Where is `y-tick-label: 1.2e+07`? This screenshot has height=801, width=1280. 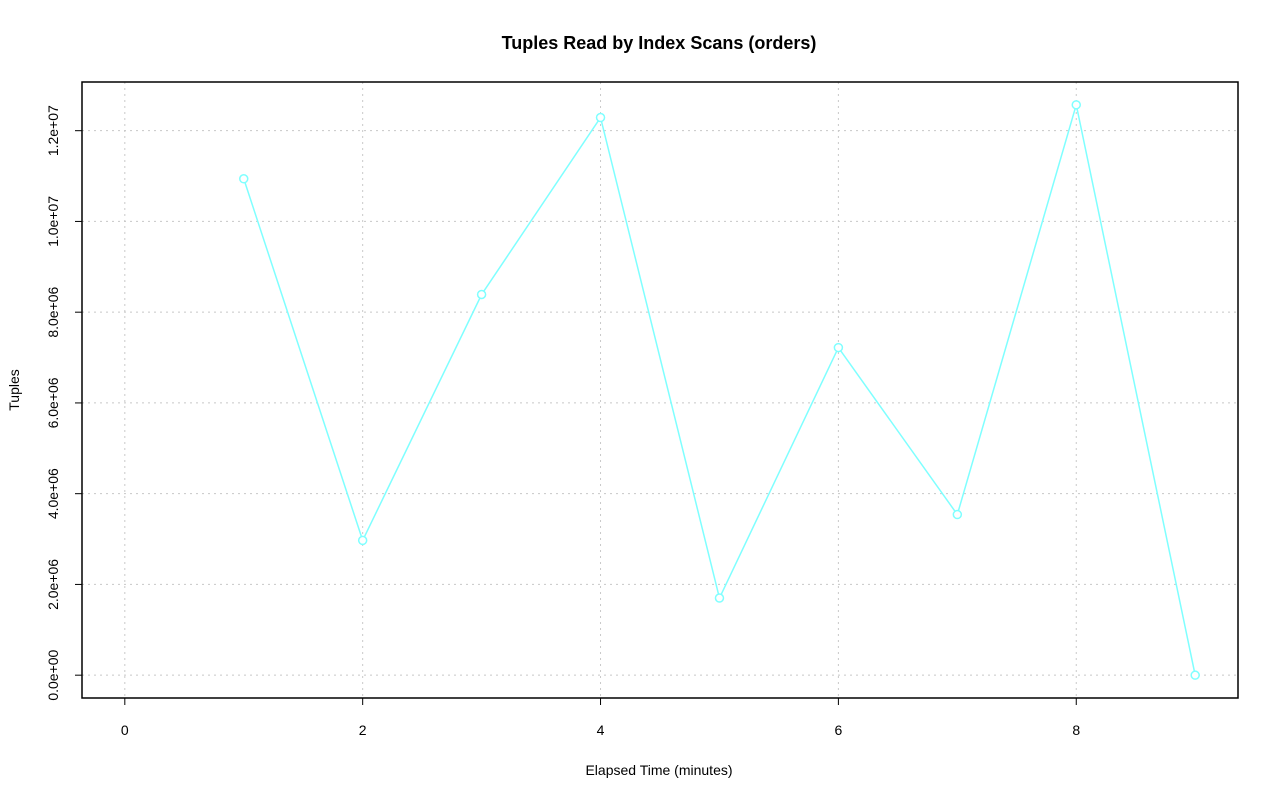 y-tick-label: 1.2e+07 is located at coordinates (53, 130).